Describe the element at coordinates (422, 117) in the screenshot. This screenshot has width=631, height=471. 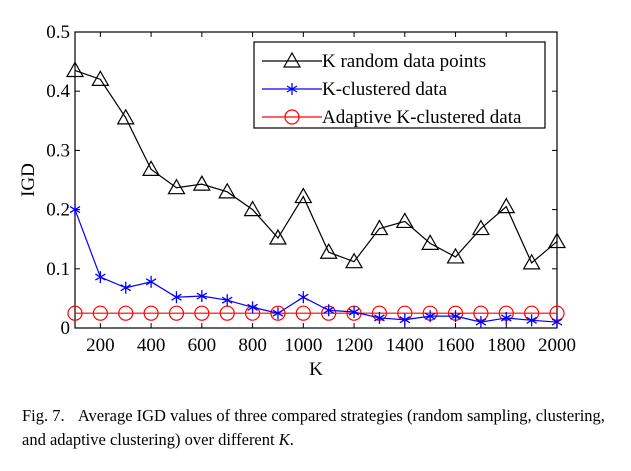
I see `legend-label: Adaptive K-clustered data` at that location.